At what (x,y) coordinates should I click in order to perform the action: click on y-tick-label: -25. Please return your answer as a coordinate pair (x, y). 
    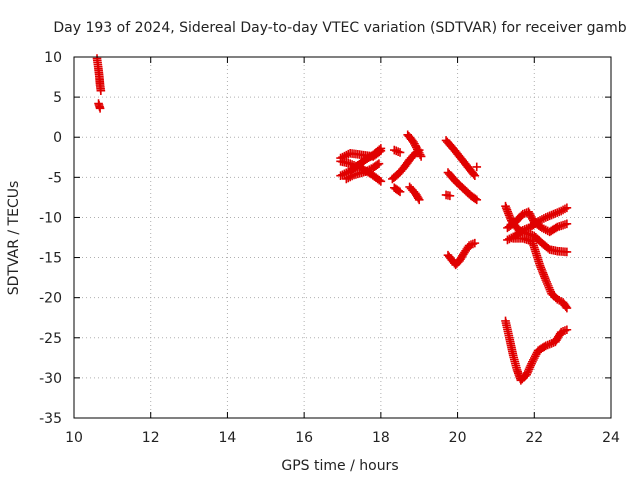
    Looking at the image, I should click on (50, 339).